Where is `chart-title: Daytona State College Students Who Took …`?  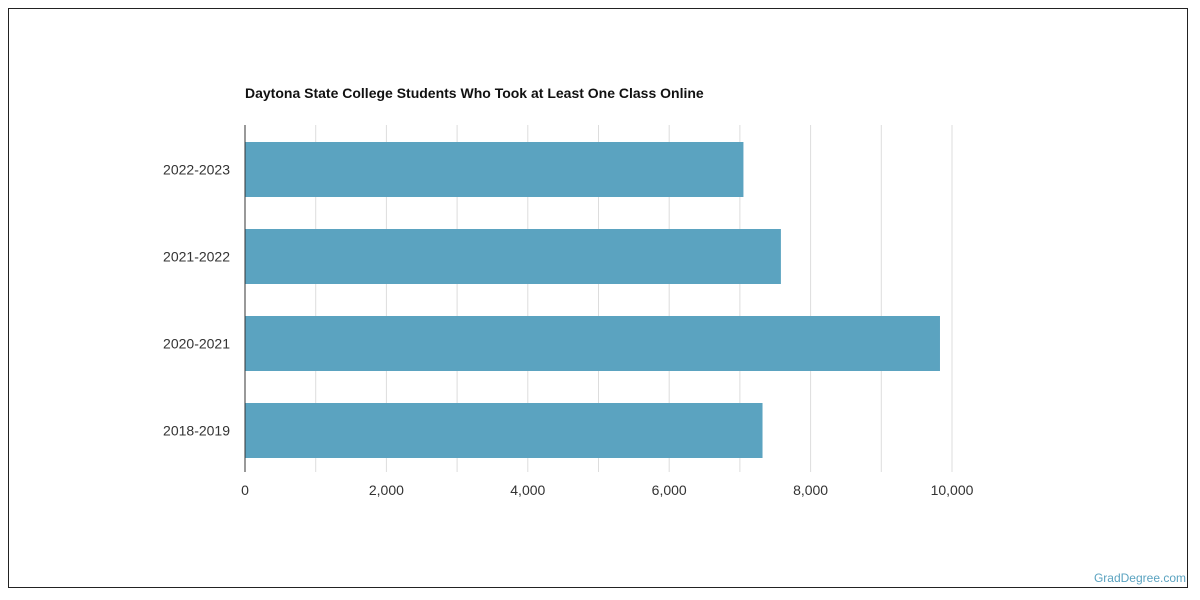
chart-title: Daytona State College Students Who Took … is located at coordinates (474, 93).